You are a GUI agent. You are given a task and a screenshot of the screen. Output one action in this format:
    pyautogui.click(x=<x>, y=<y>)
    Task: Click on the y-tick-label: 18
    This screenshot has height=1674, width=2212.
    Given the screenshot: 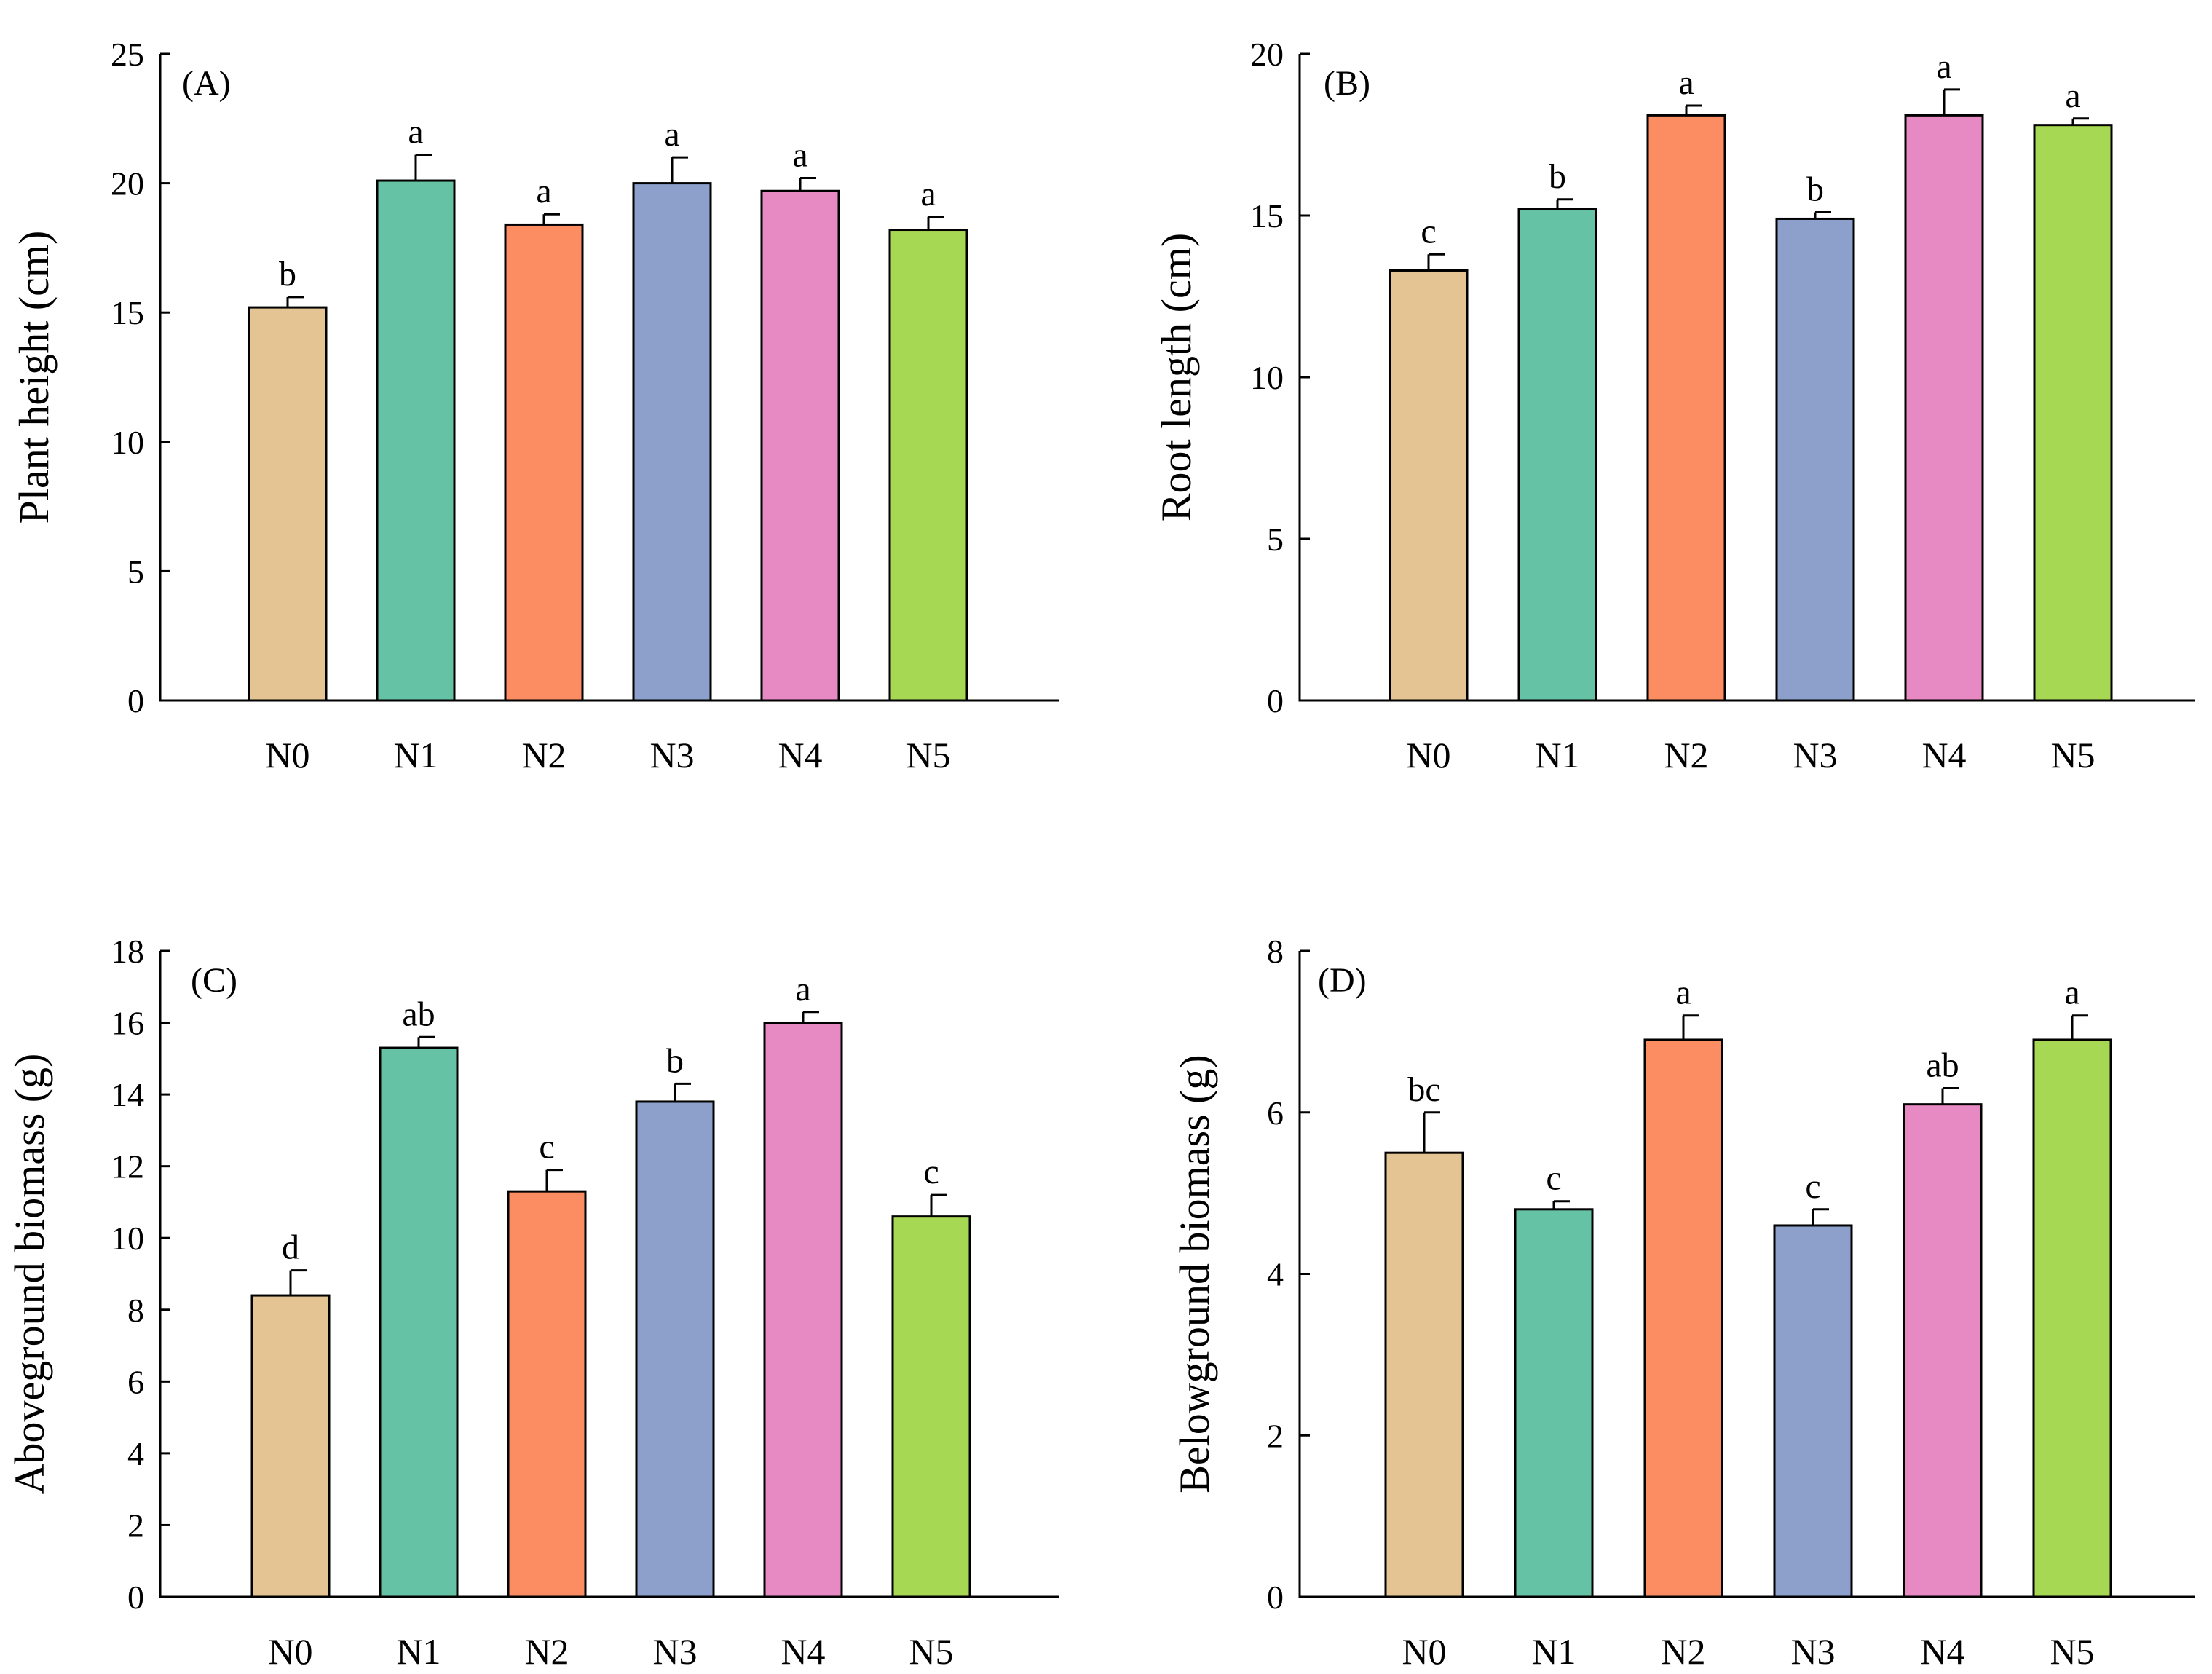 What is the action you would take?
    pyautogui.click(x=127, y=951)
    